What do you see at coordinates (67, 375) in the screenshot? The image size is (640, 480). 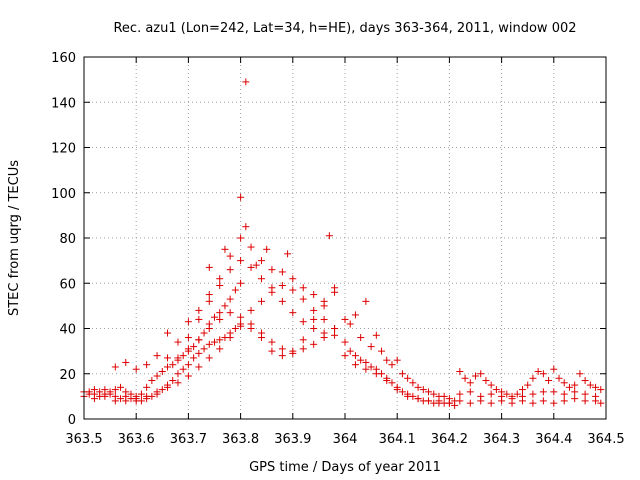 I see `y-tick-label: 20` at bounding box center [67, 375].